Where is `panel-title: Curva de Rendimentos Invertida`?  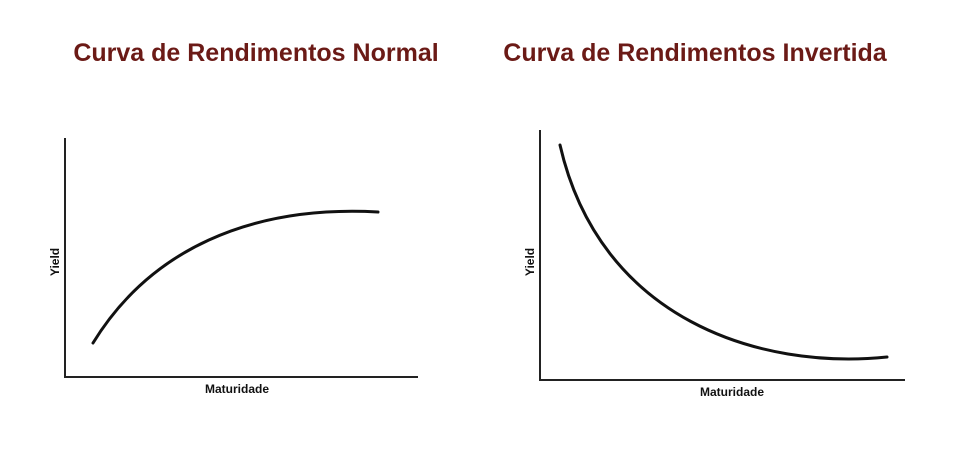
panel-title: Curva de Rendimentos Invertida is located at coordinates (695, 53).